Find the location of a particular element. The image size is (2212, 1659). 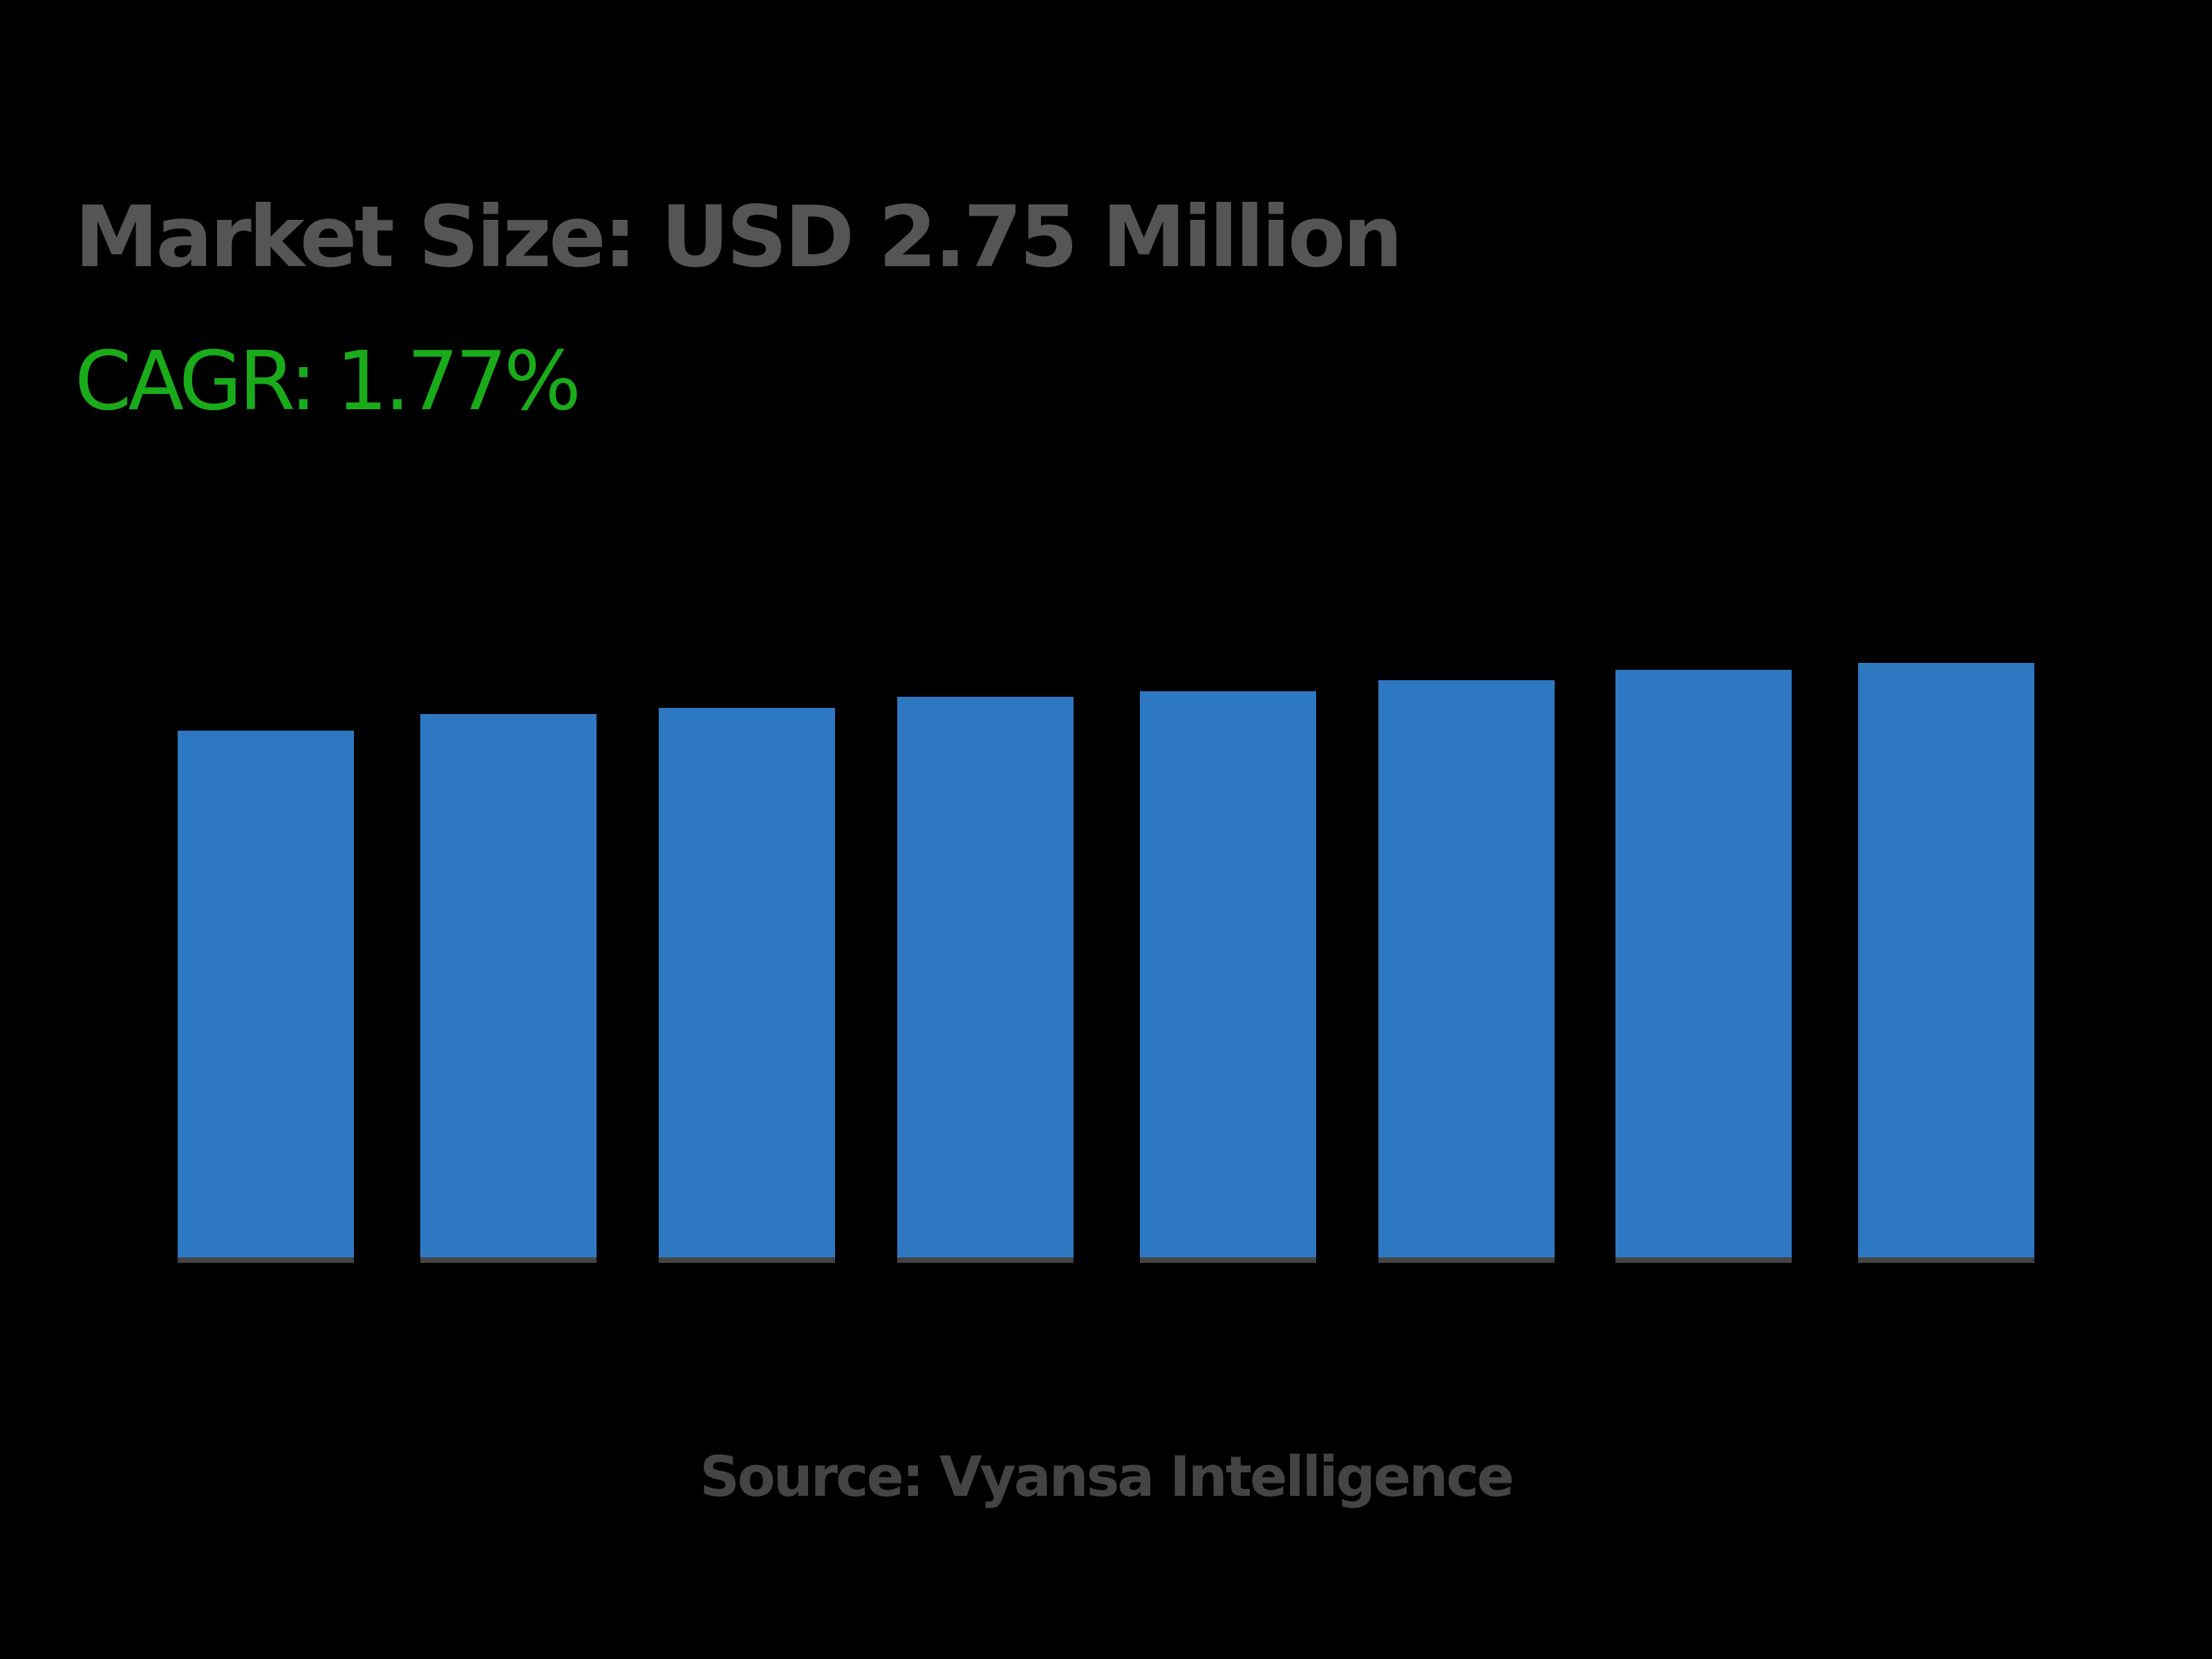

cagr-label: CAGR: 1.77% is located at coordinates (328, 381).